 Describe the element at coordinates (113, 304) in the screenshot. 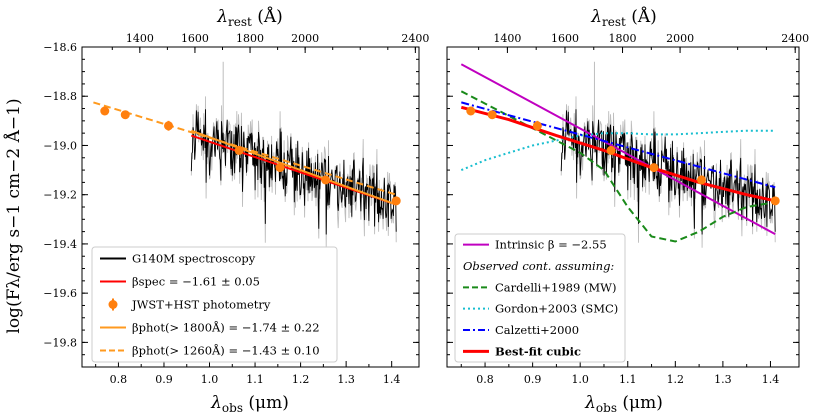

I see `legend-swatch-marker` at that location.